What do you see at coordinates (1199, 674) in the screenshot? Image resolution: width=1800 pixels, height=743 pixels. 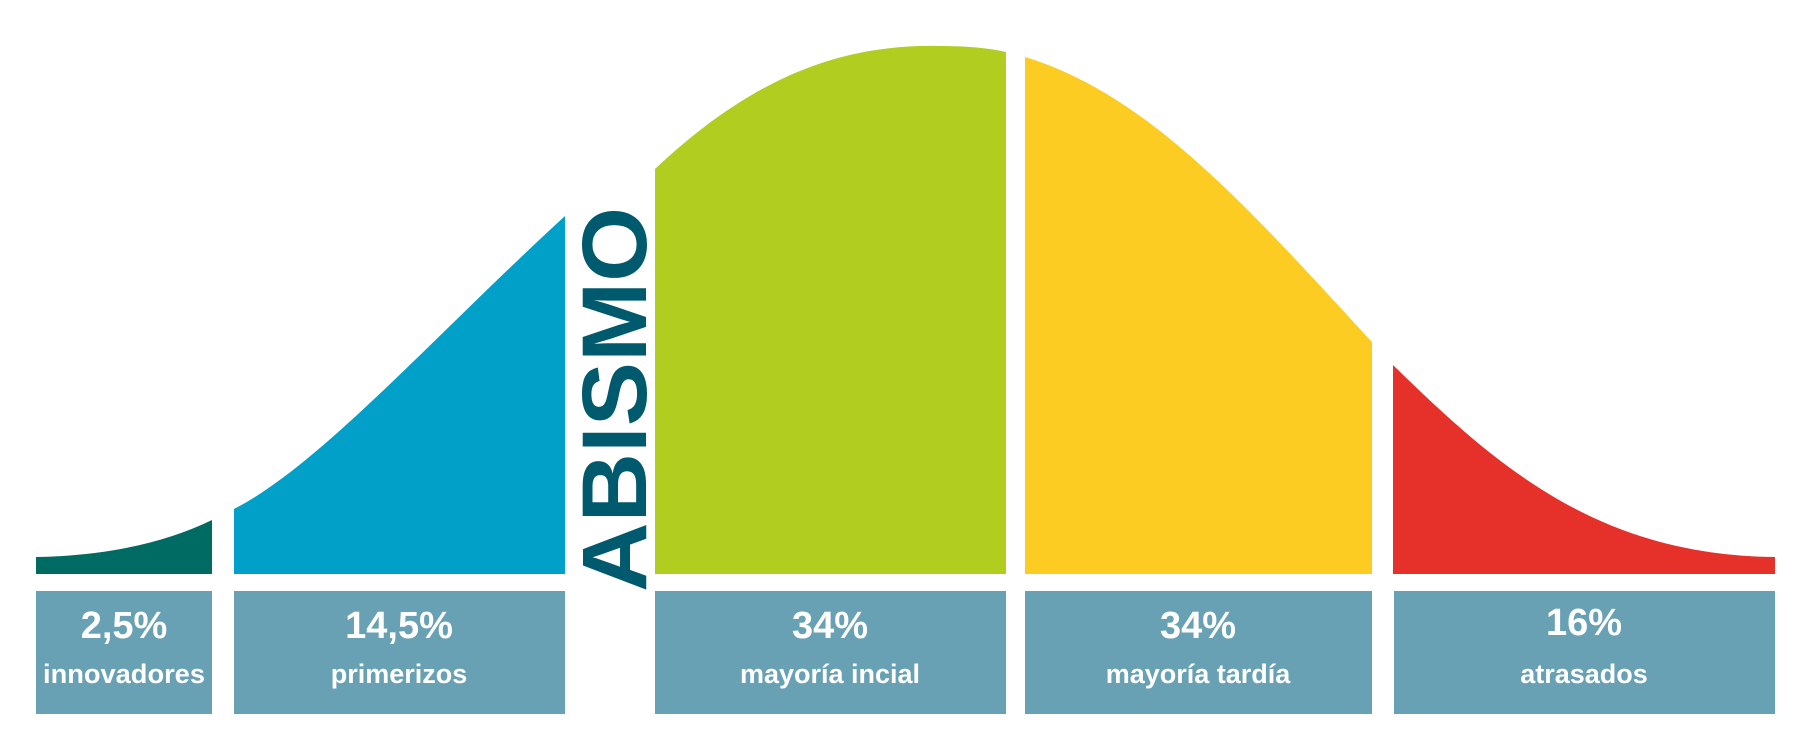 I see `segment-label: mayoría tardía` at bounding box center [1199, 674].